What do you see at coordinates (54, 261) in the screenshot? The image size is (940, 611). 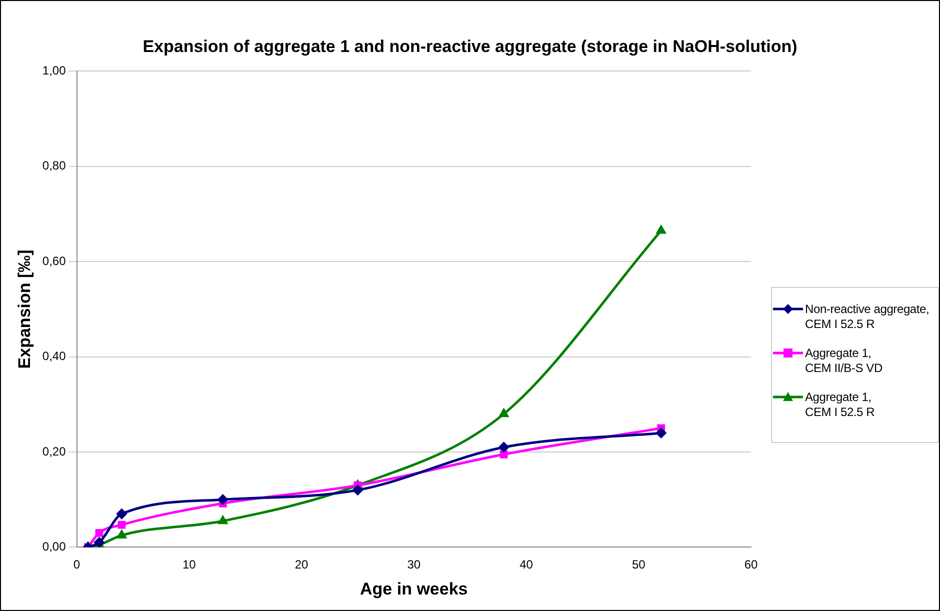 I see `y-tick-label: 0,60` at bounding box center [54, 261].